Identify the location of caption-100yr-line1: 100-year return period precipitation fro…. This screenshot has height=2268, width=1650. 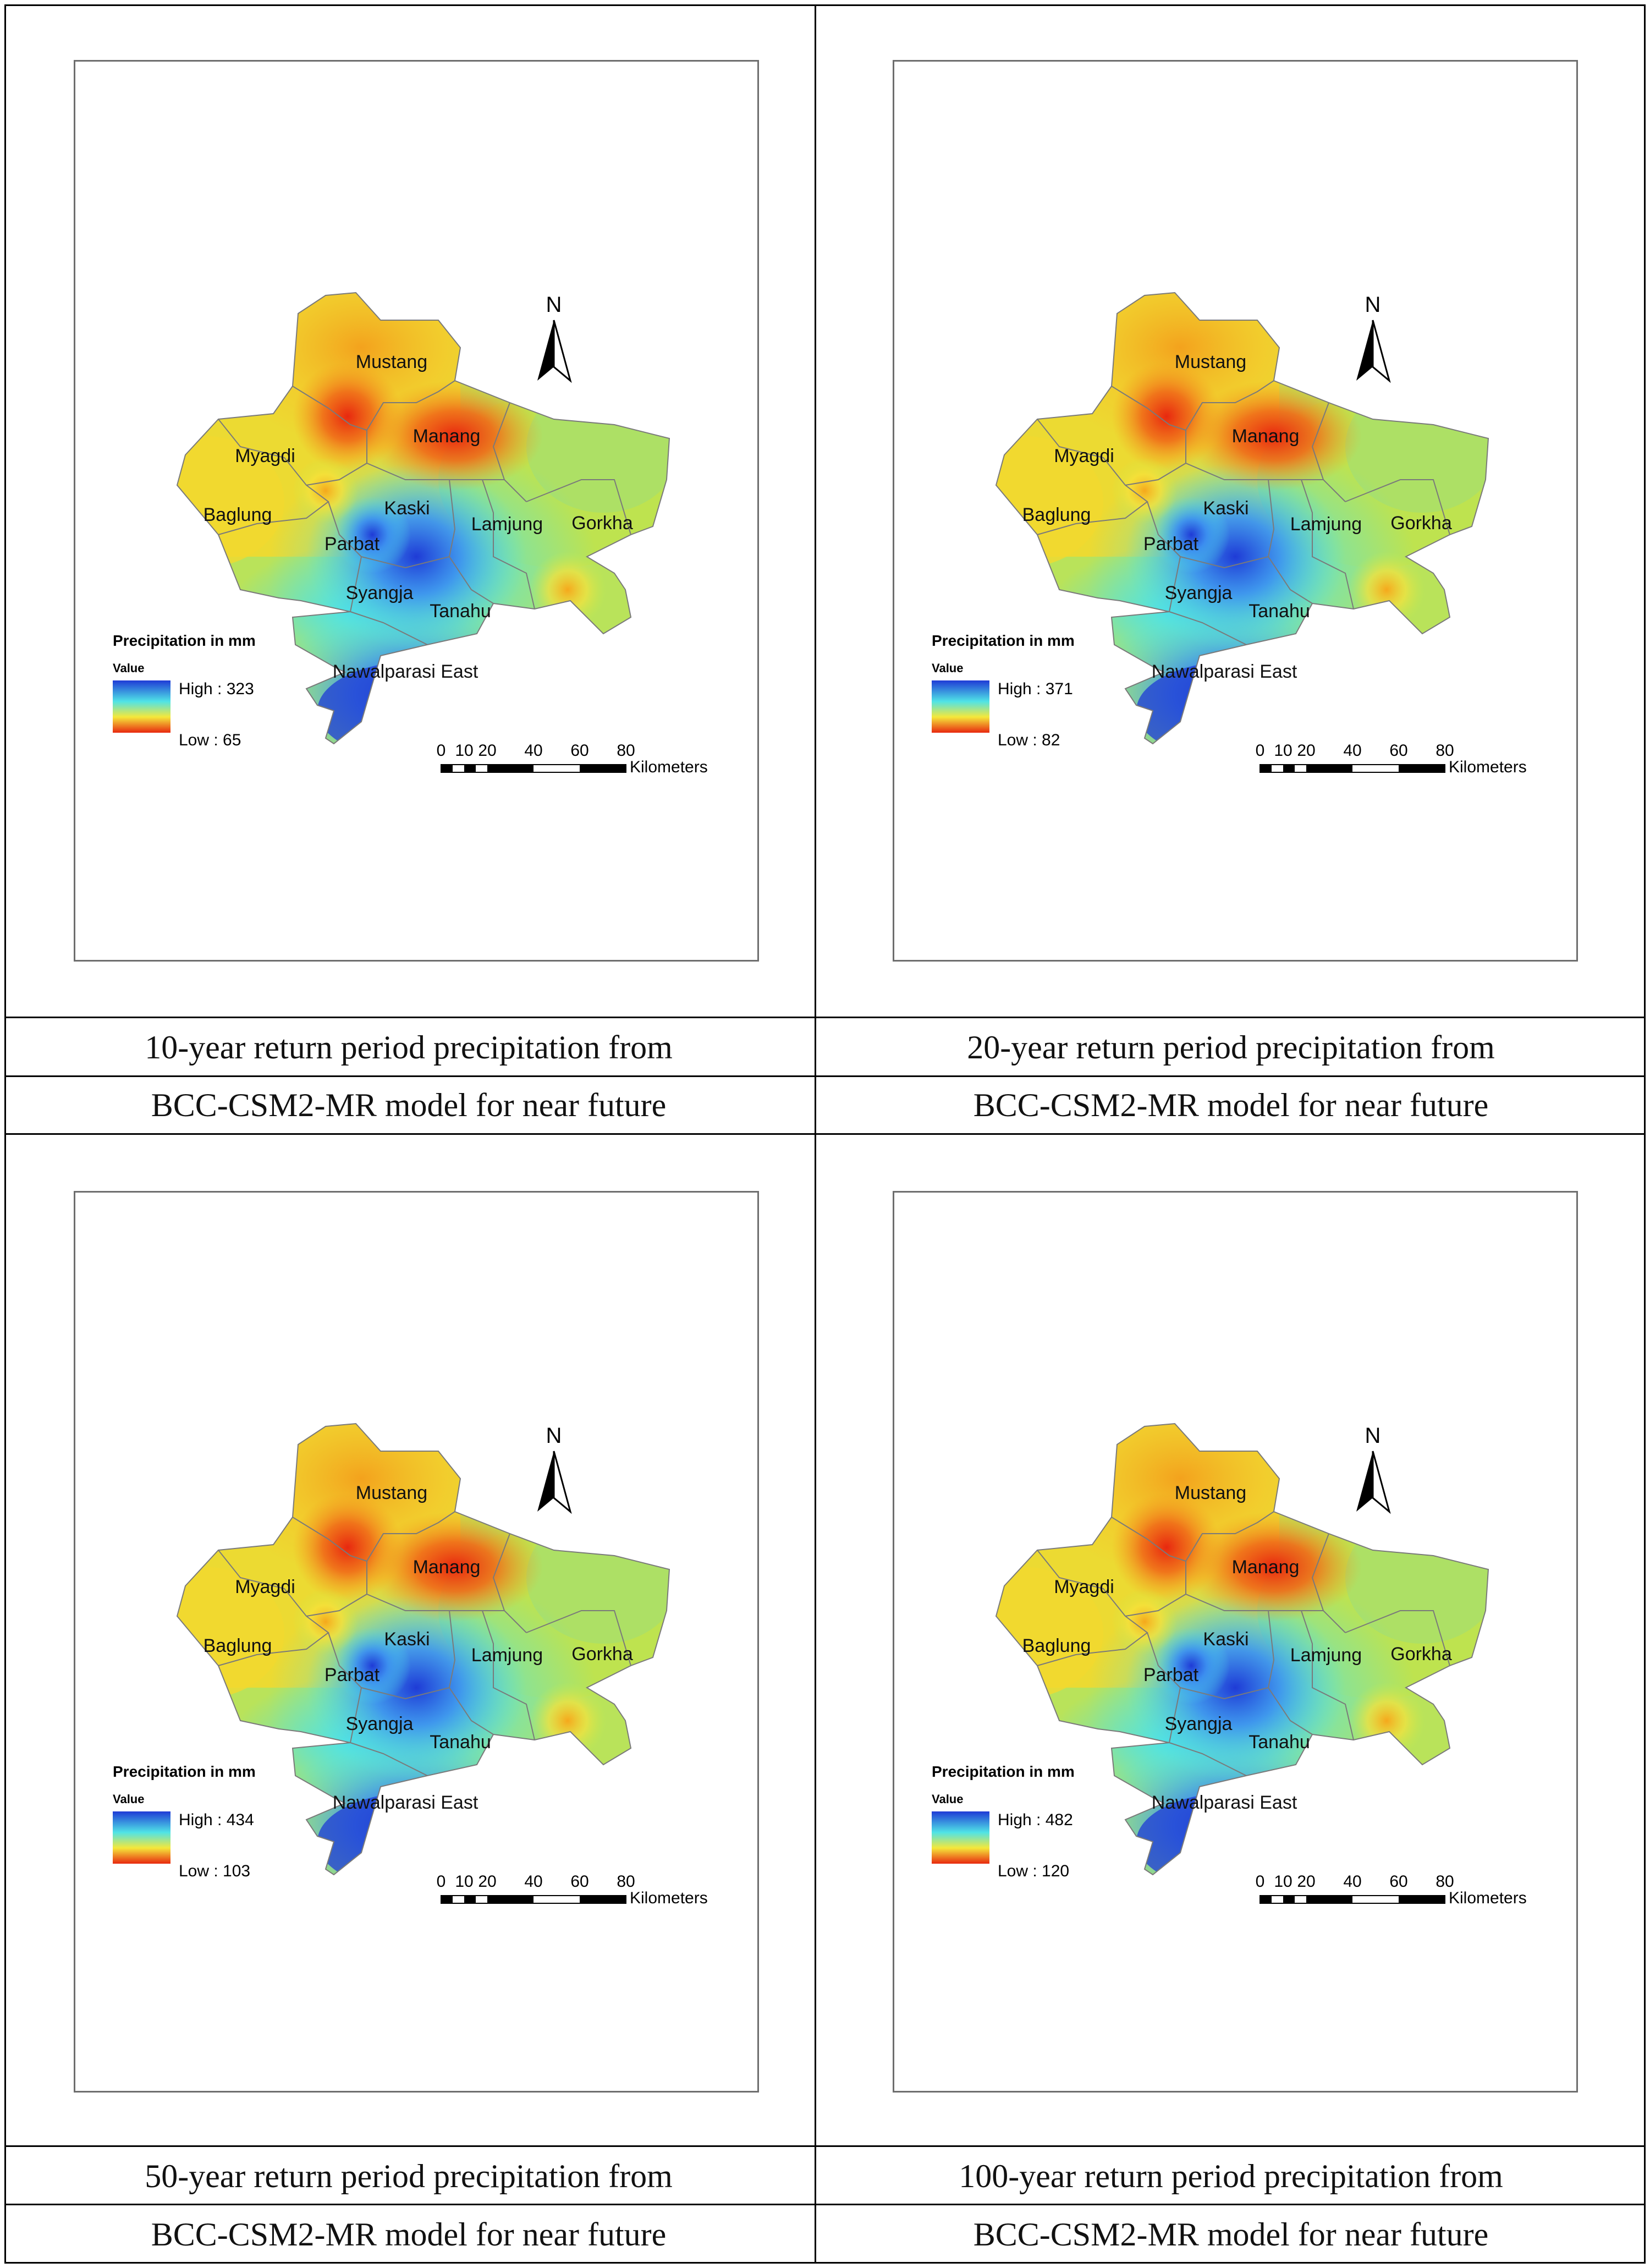
(1231, 2175).